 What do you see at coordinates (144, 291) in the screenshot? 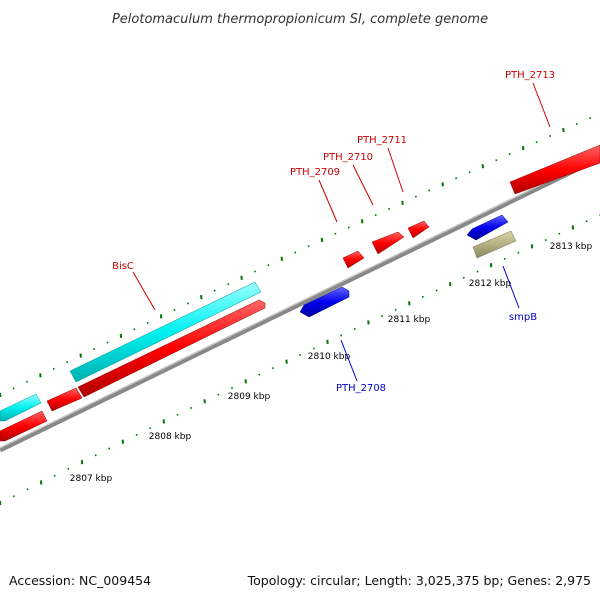
I see `leader-line-bisc` at bounding box center [144, 291].